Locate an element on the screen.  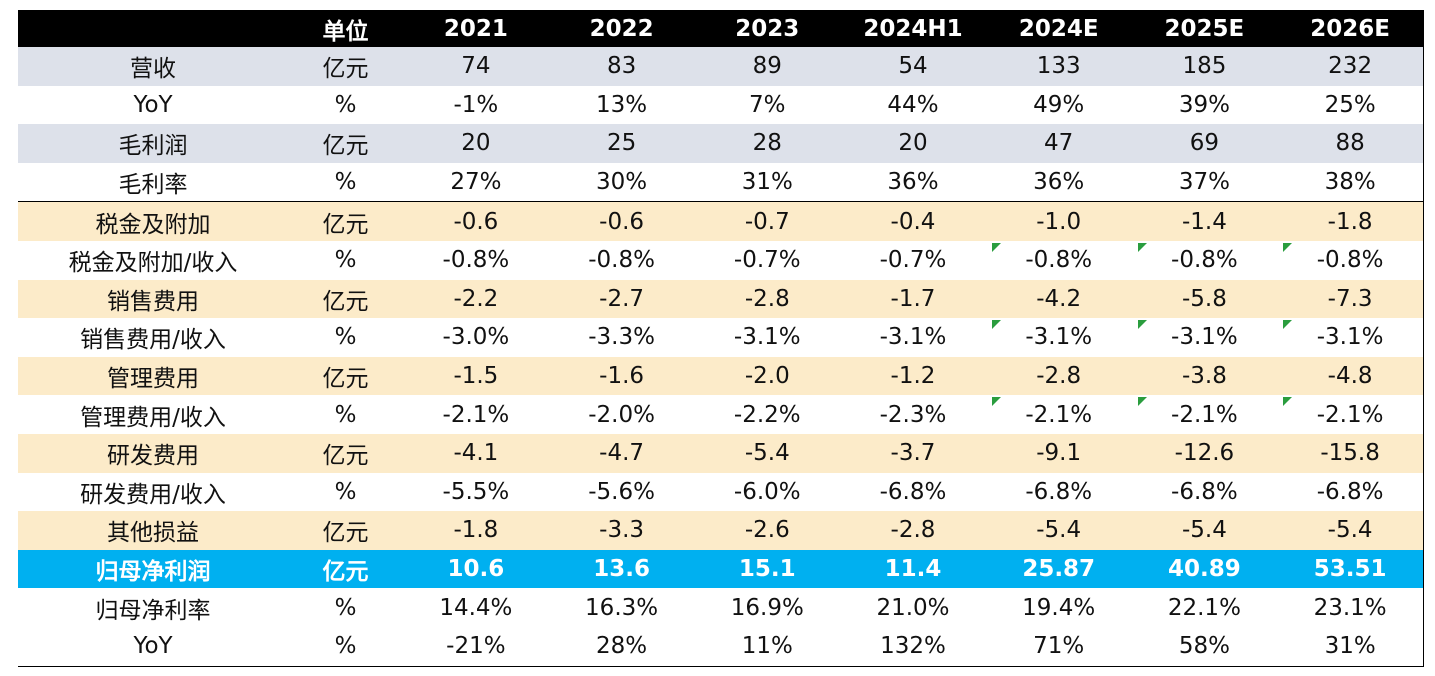
cell-value: -9.1 is located at coordinates (1059, 453).